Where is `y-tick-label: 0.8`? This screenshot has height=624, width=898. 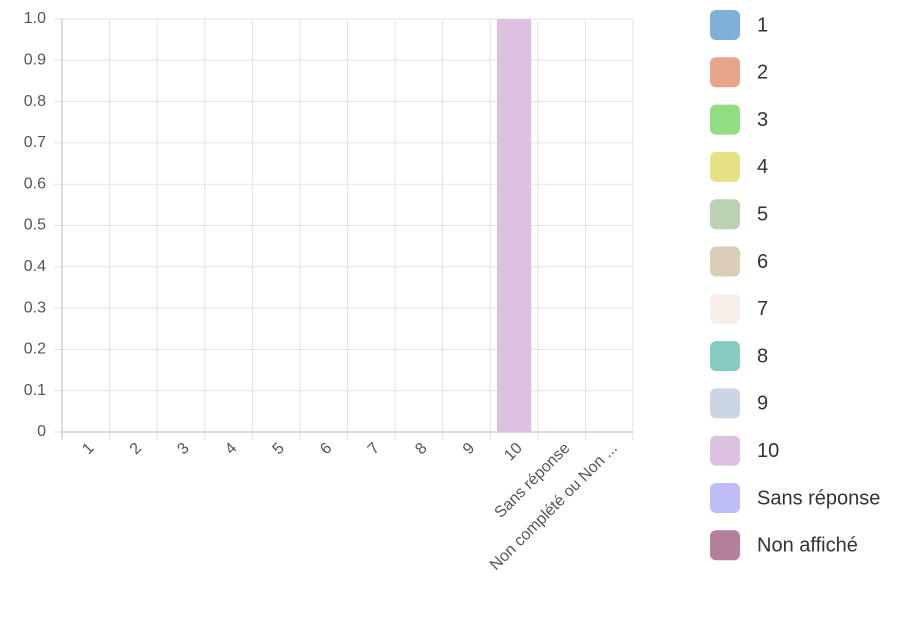
y-tick-label: 0.8 is located at coordinates (35, 101).